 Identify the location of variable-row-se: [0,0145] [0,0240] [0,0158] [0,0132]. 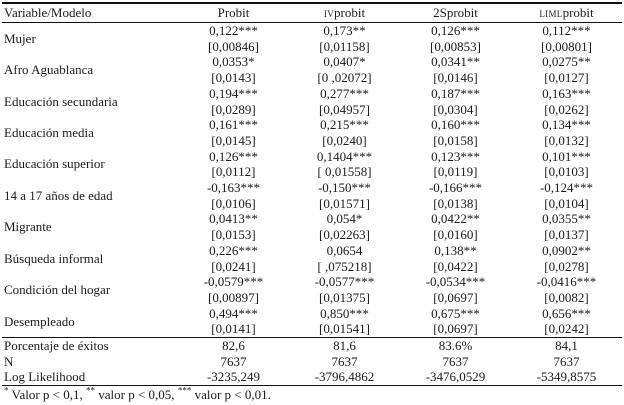
(312, 141).